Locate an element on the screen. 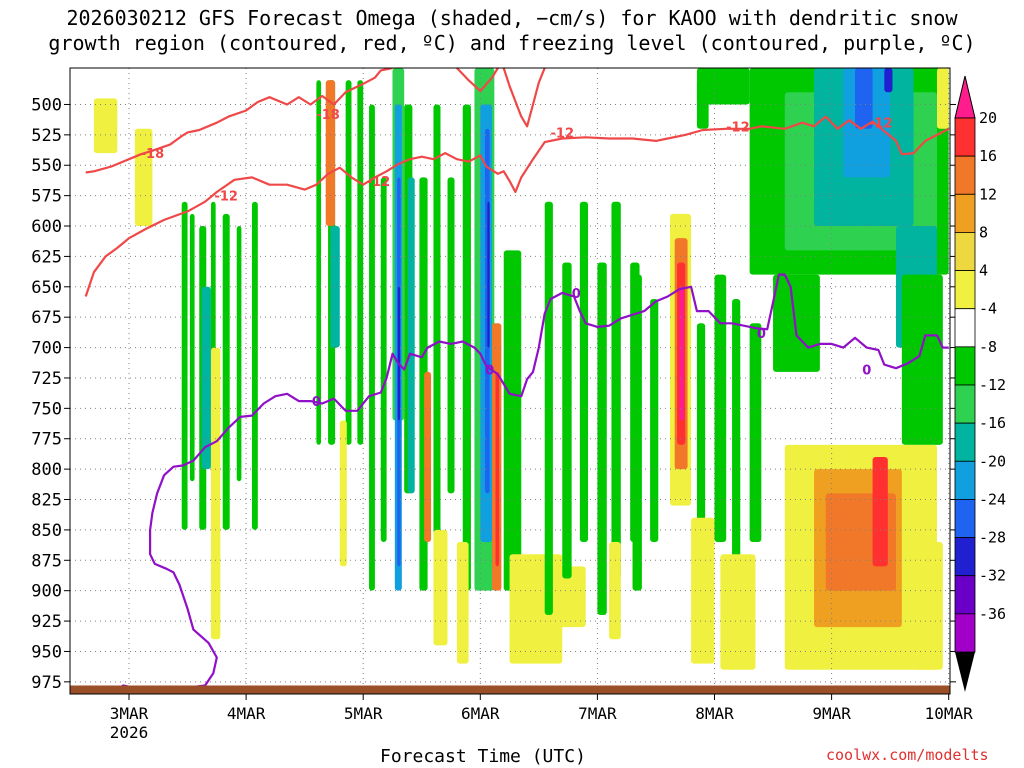  colorbar-top-arrow is located at coordinates (965, 97).